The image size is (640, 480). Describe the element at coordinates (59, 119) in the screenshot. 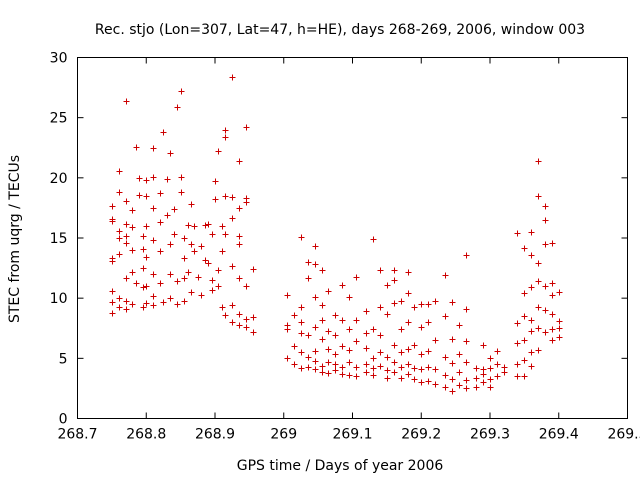

I see `y-tick-label: 25` at that location.